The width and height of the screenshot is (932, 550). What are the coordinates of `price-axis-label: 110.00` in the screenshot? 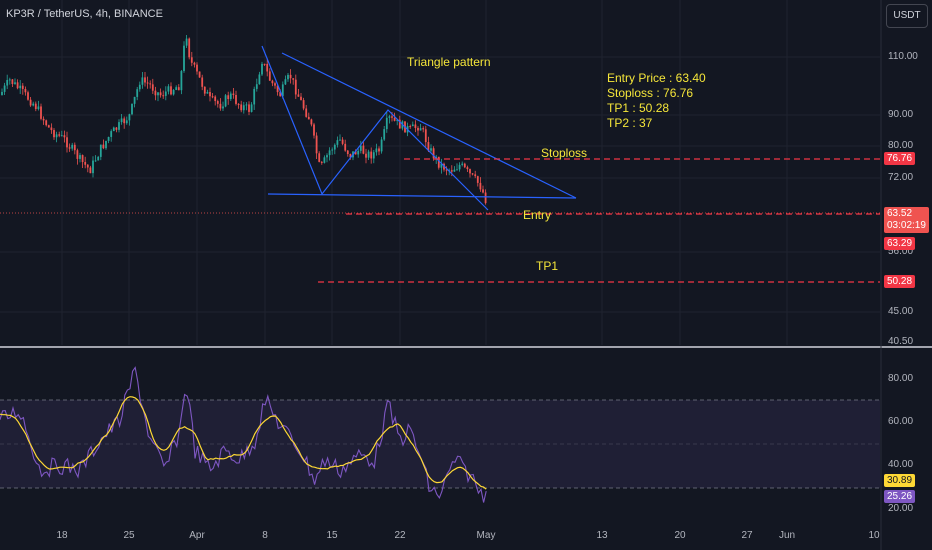 It's located at (903, 56).